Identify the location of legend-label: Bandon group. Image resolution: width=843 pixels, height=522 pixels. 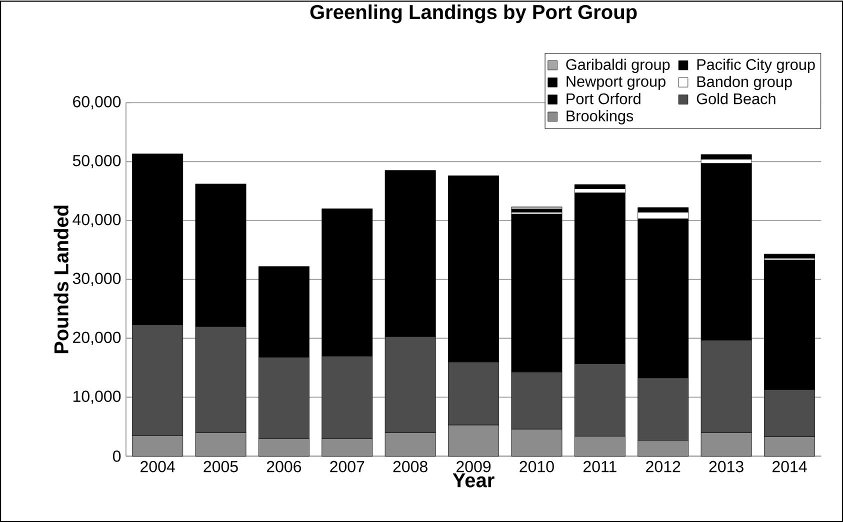
(744, 83).